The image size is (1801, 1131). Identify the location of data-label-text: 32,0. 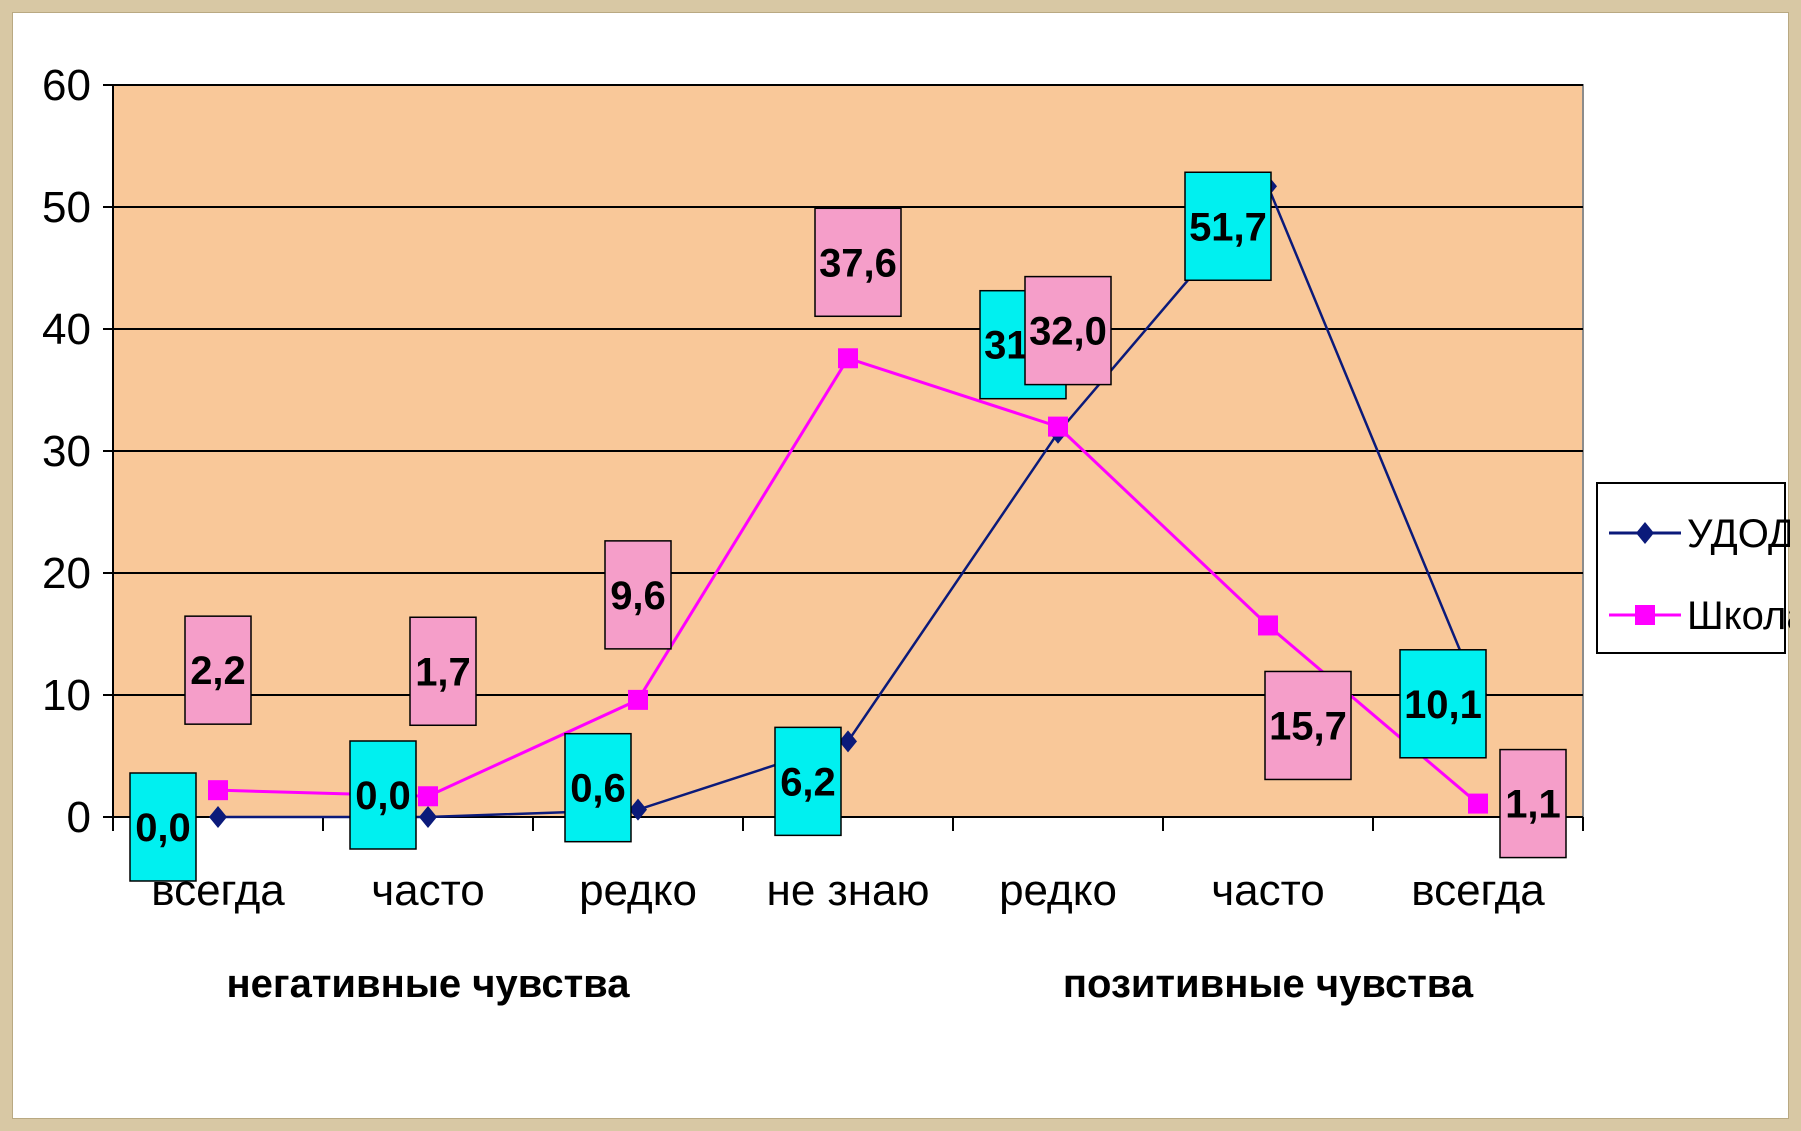
(1068, 332).